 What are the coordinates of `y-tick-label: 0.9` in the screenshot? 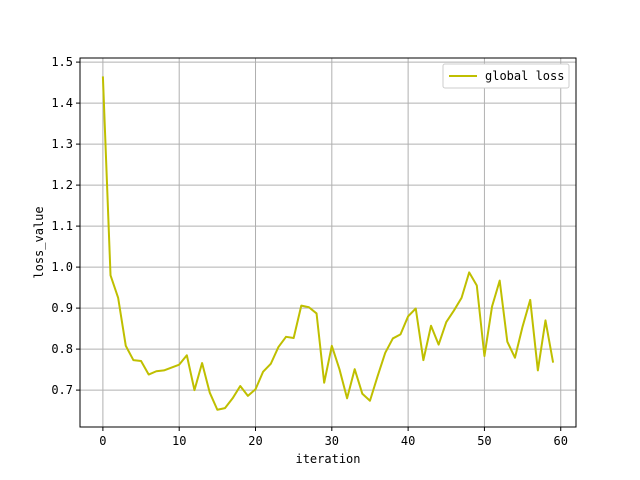 It's located at (62, 308).